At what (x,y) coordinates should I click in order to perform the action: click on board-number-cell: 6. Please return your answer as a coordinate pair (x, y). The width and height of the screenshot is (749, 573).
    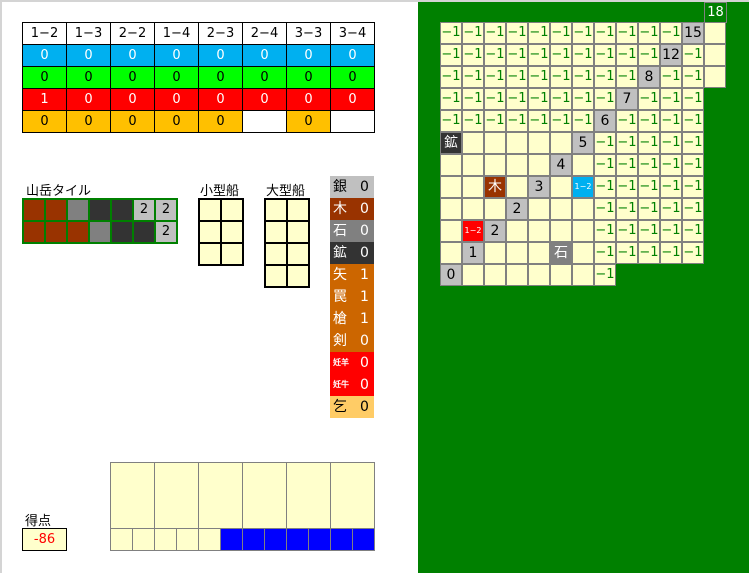
    Looking at the image, I should click on (605, 121).